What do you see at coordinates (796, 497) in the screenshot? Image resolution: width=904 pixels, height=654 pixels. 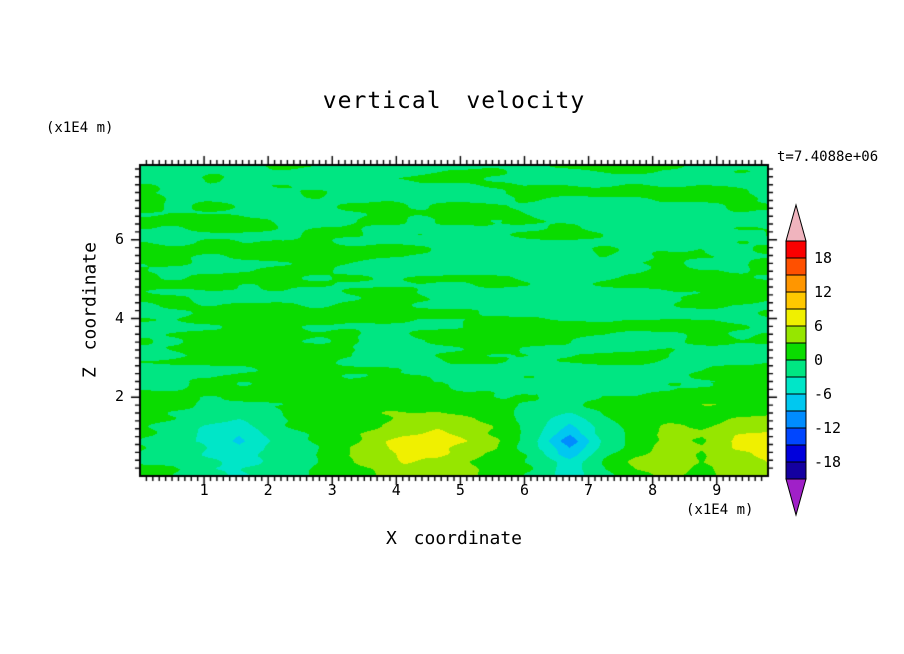 I see `colorbar-under-arrow` at bounding box center [796, 497].